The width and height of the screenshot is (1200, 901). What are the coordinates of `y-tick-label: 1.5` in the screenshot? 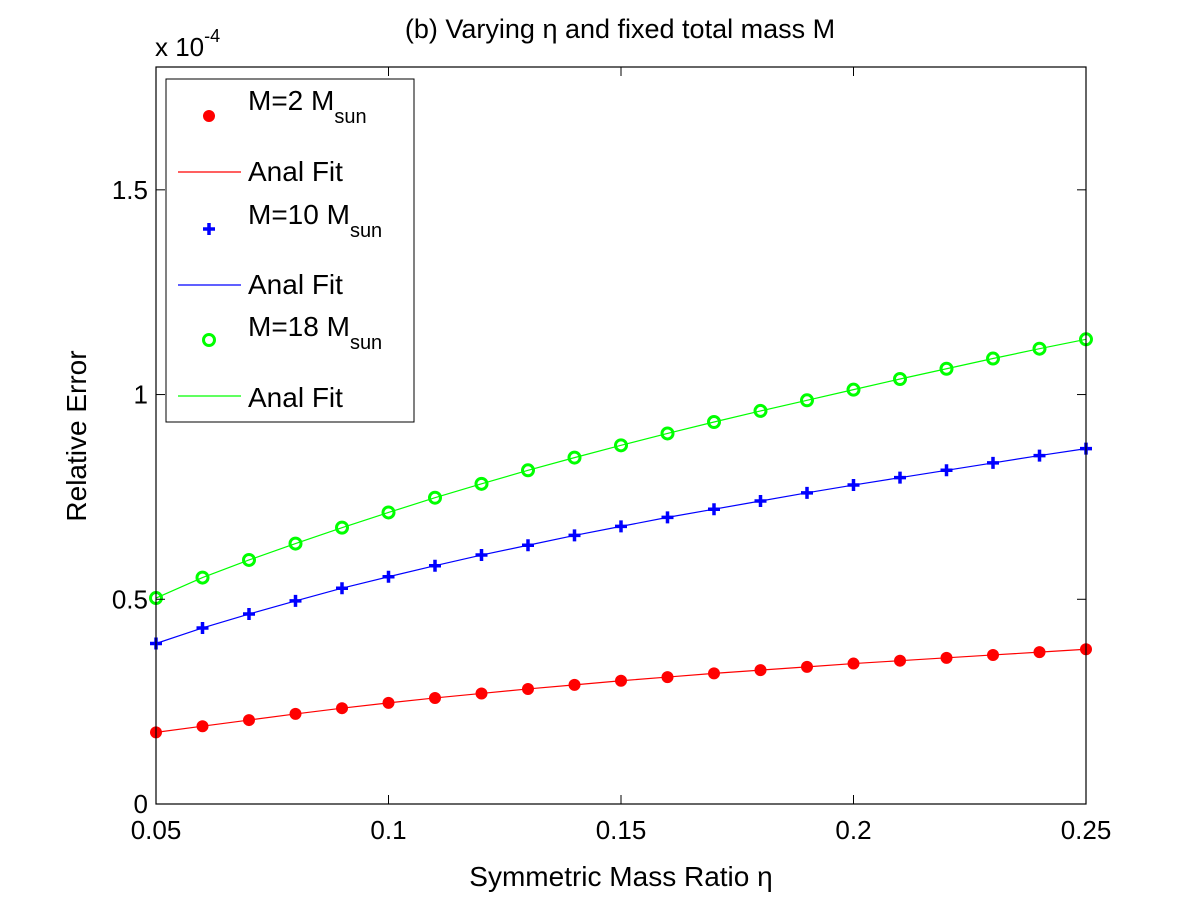 It's located at (130, 190).